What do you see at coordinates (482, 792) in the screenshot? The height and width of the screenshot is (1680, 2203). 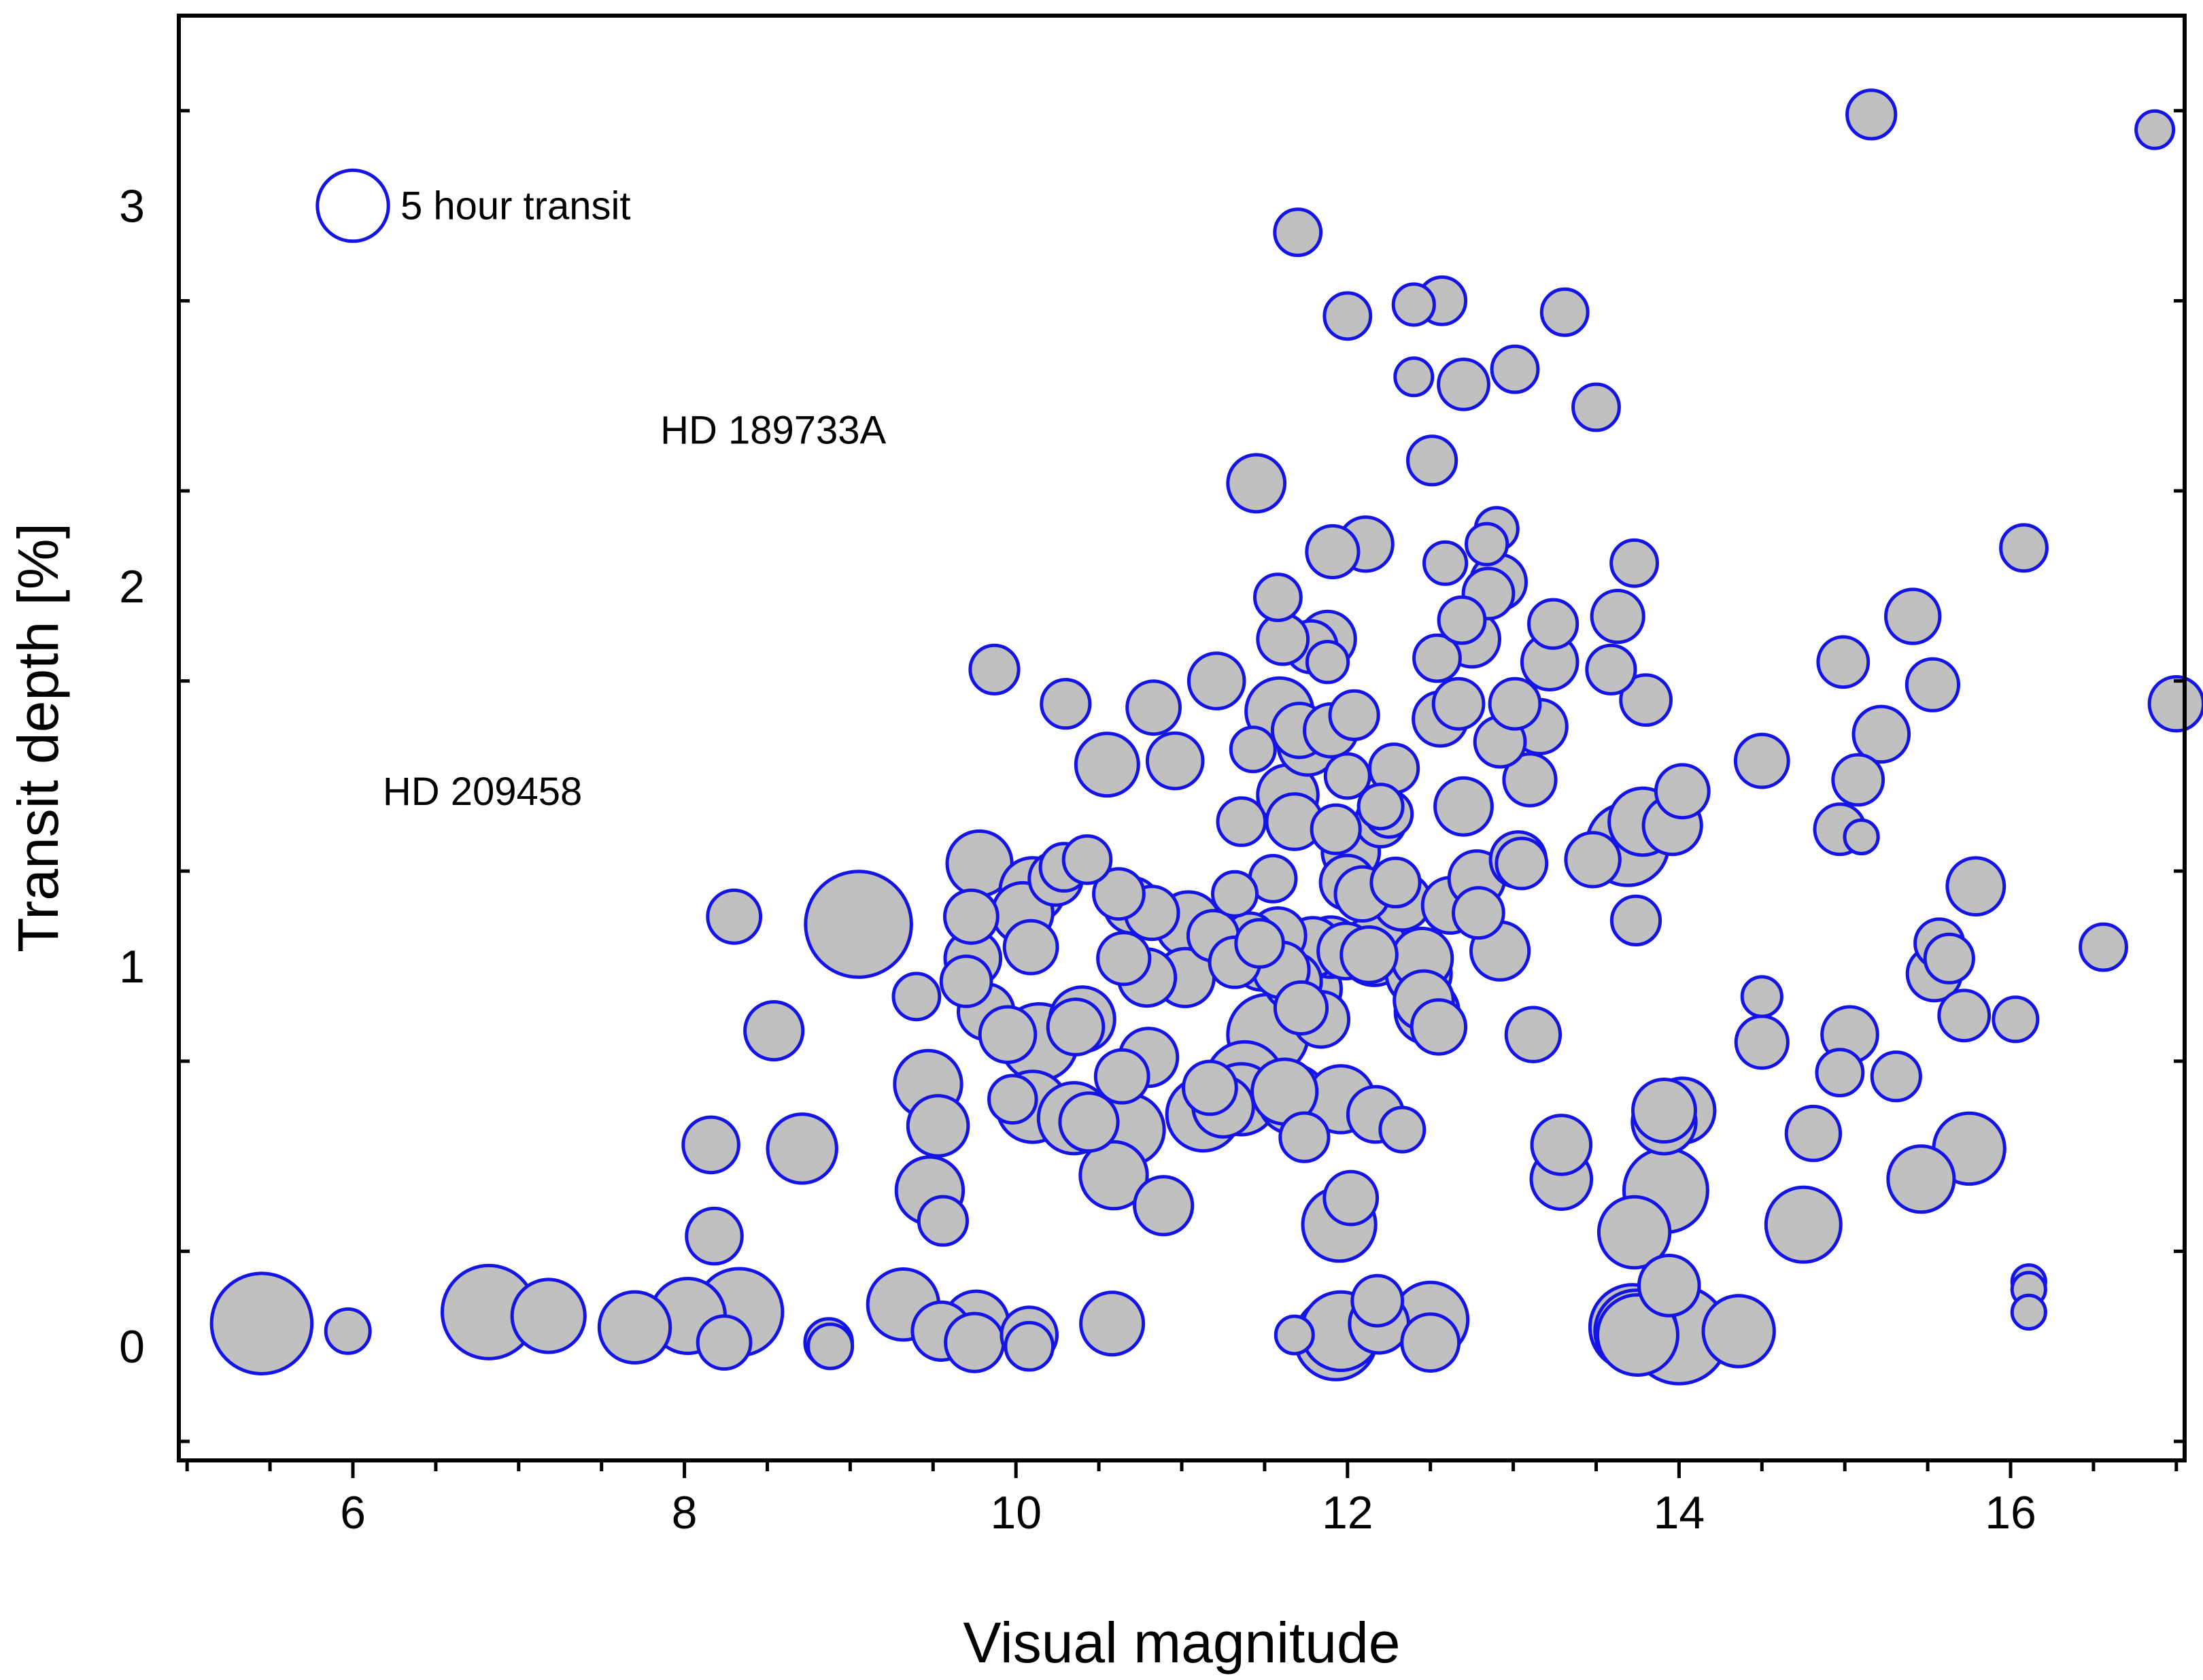 I see `annotation-hd-209458: HD 209458` at bounding box center [482, 792].